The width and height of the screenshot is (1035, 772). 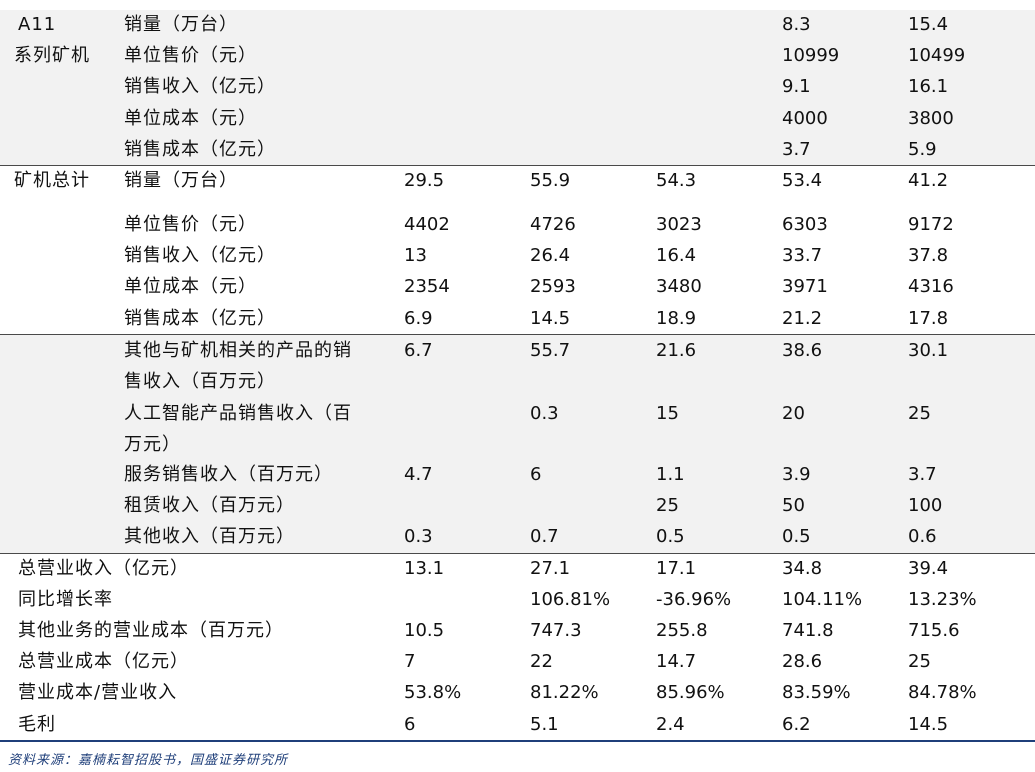 I want to click on summary-label: 毛利, so click(x=200, y=725).